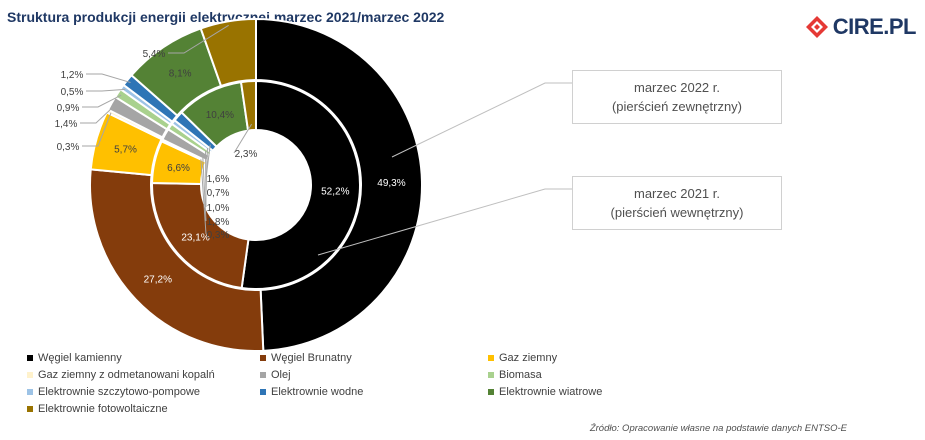 This screenshot has width=925, height=440. I want to click on legend-item: Elektrownie szczytowo-pompowe, so click(113, 392).